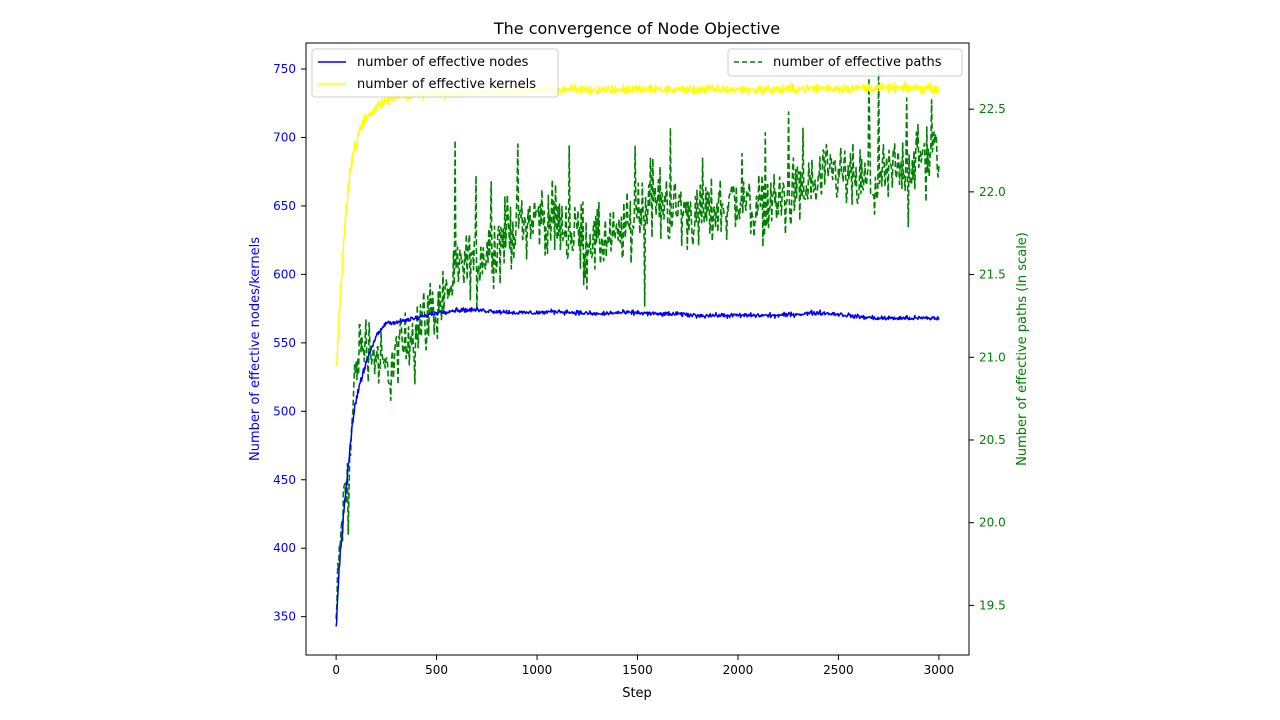 This screenshot has width=1280, height=720. I want to click on left-tick-label: 550, so click(284, 343).